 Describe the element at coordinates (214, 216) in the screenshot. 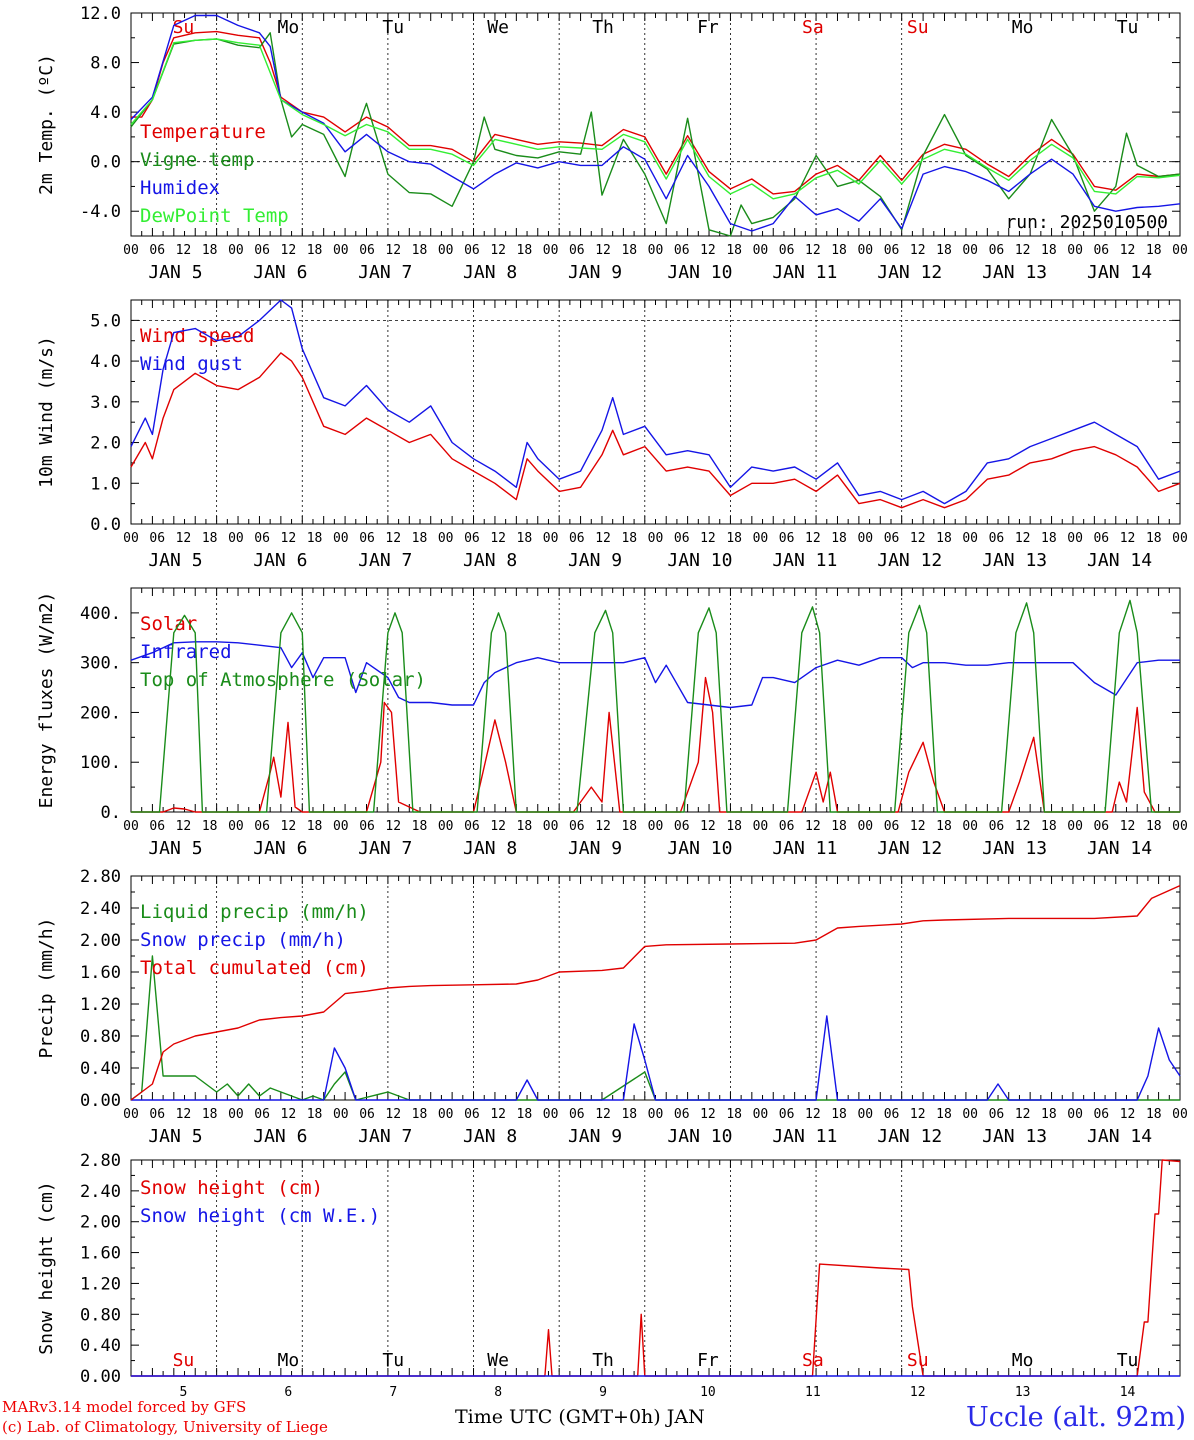

I see `legend-entry: DewPoint Temp` at that location.